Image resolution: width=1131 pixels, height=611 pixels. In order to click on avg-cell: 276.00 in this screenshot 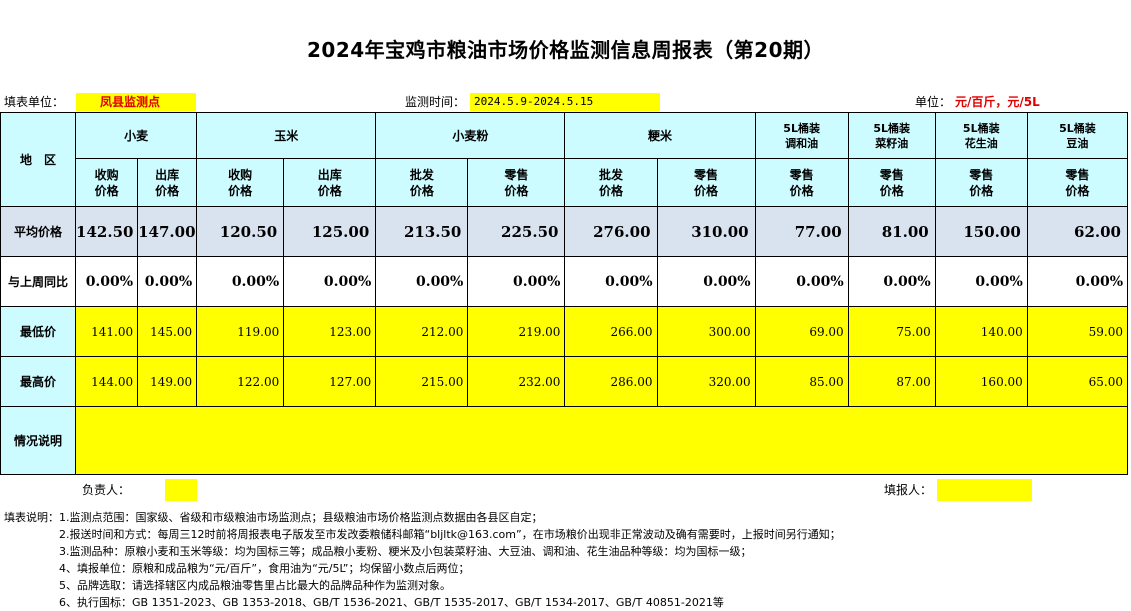, I will do `click(611, 231)`.